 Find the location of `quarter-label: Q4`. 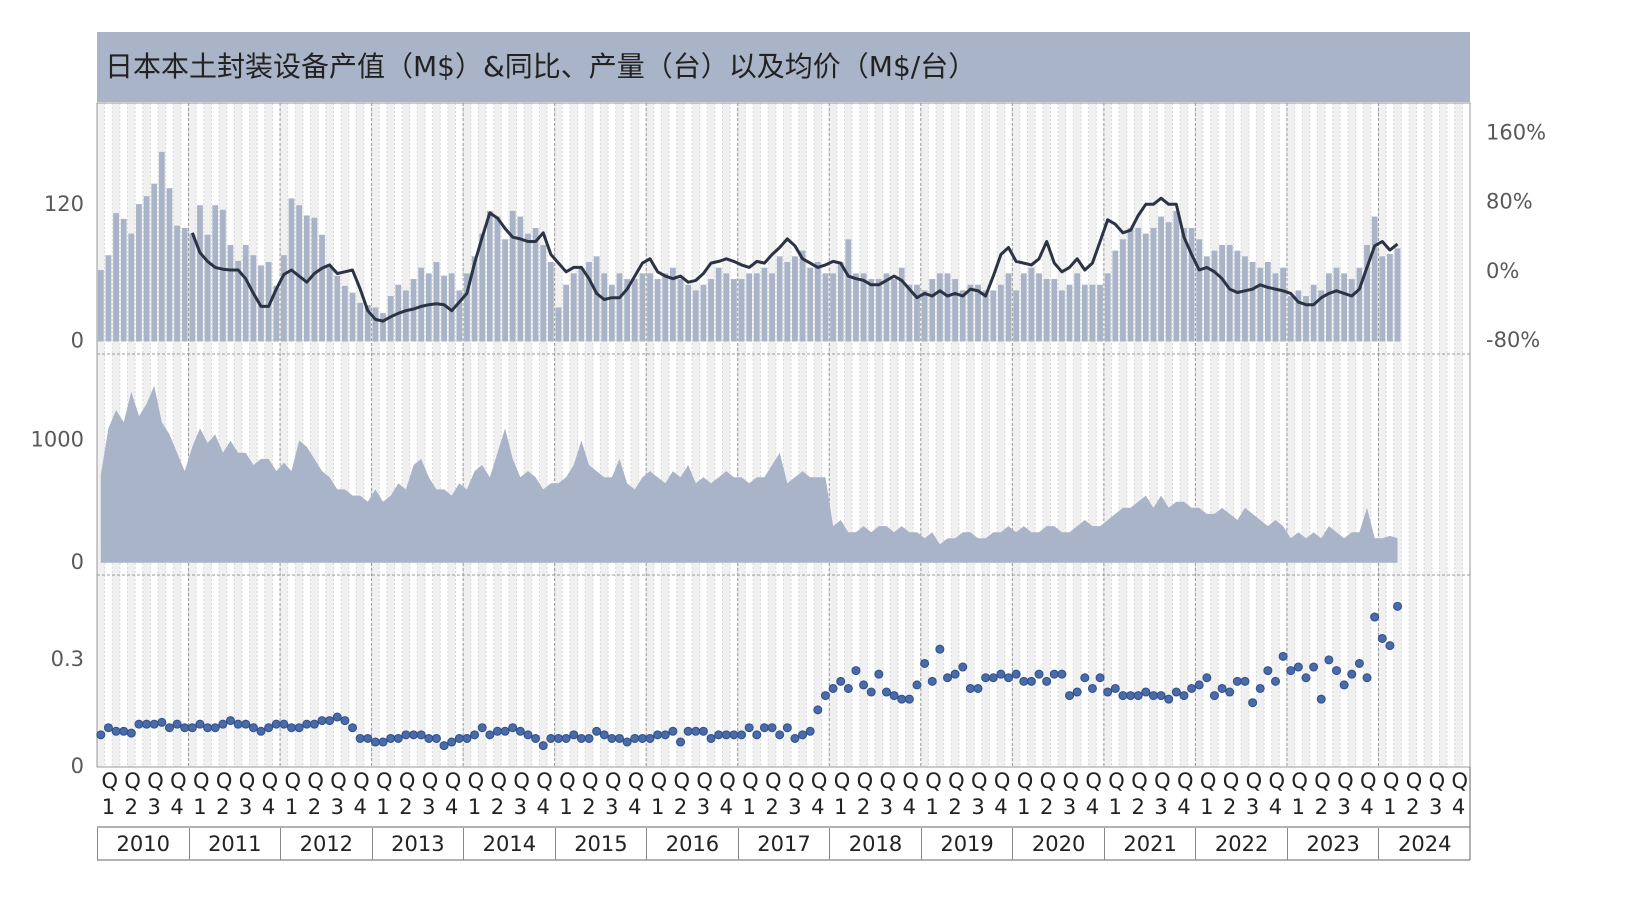

quarter-label: Q4 is located at coordinates (1458, 797).